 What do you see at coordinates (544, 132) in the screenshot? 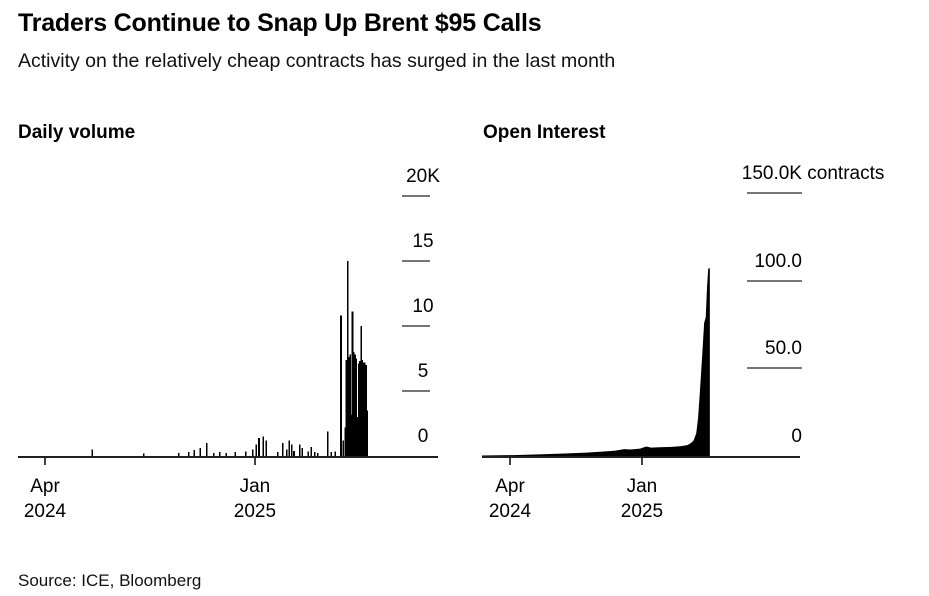
I see `open-interest-header: Open Interest` at bounding box center [544, 132].